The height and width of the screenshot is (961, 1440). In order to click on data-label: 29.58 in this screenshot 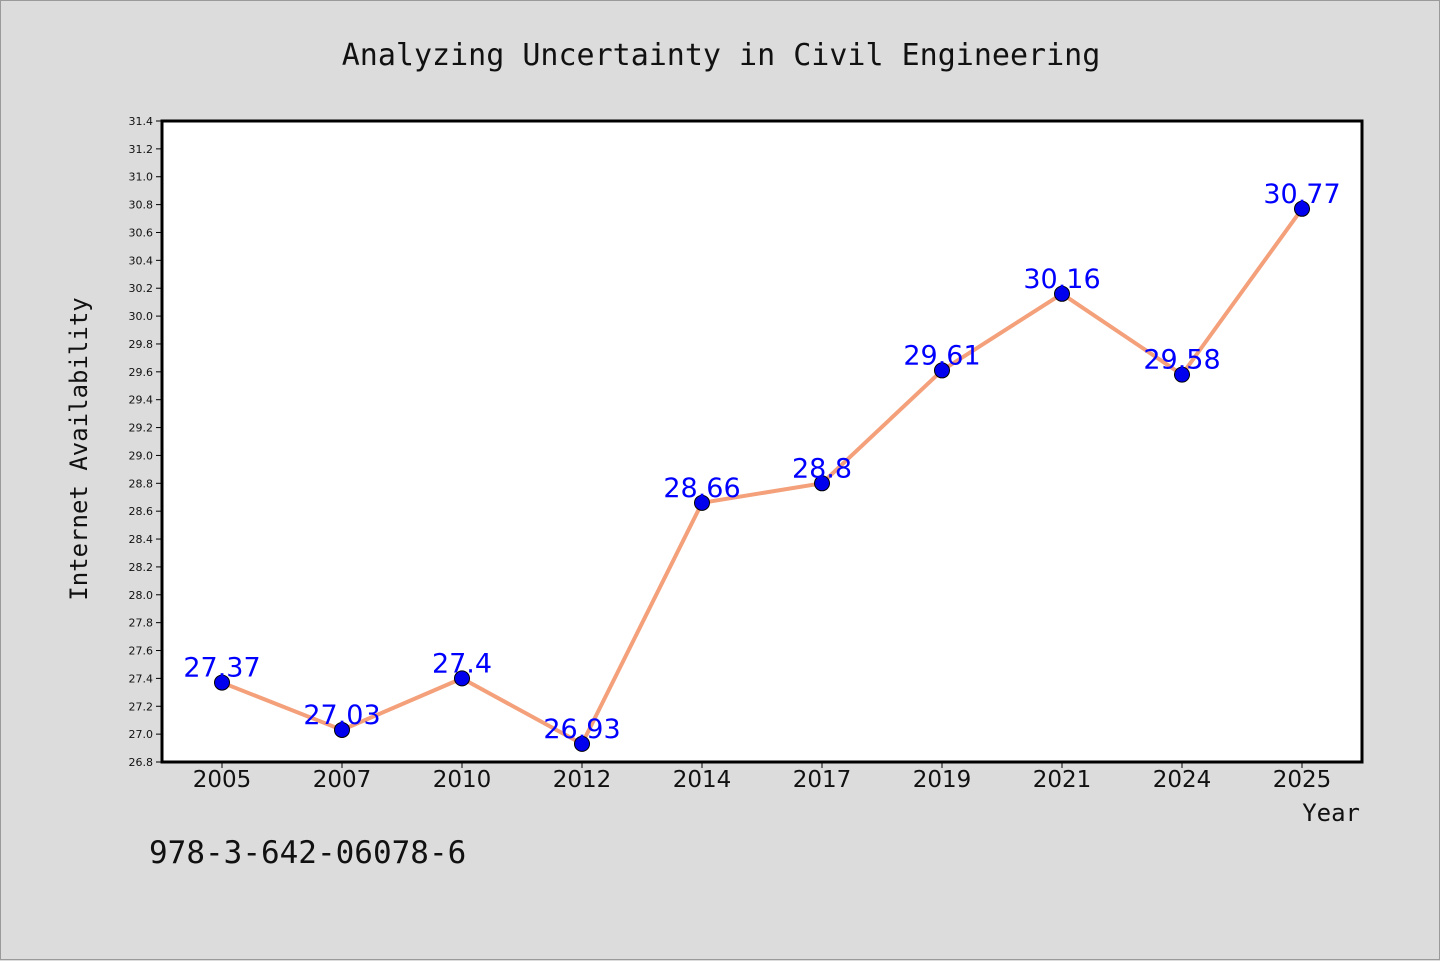, I will do `click(1181, 360)`.